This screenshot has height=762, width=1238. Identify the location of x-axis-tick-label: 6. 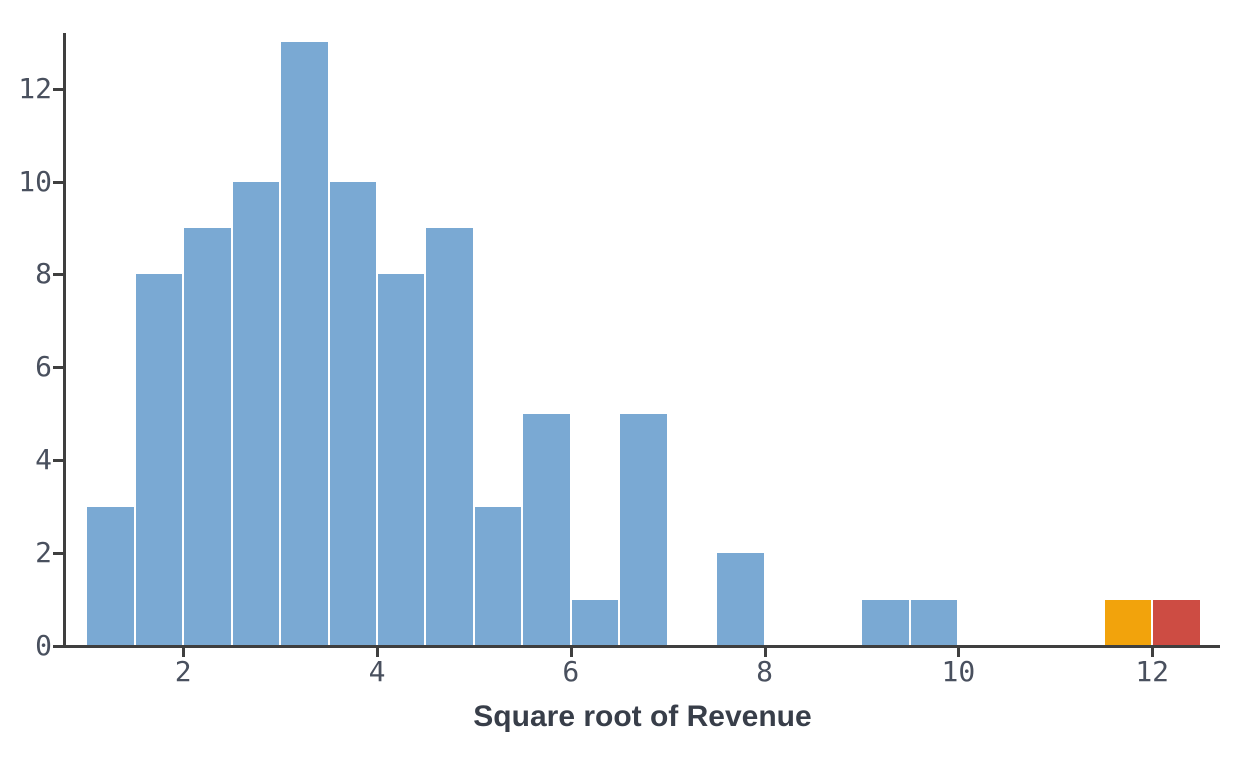
(571, 671).